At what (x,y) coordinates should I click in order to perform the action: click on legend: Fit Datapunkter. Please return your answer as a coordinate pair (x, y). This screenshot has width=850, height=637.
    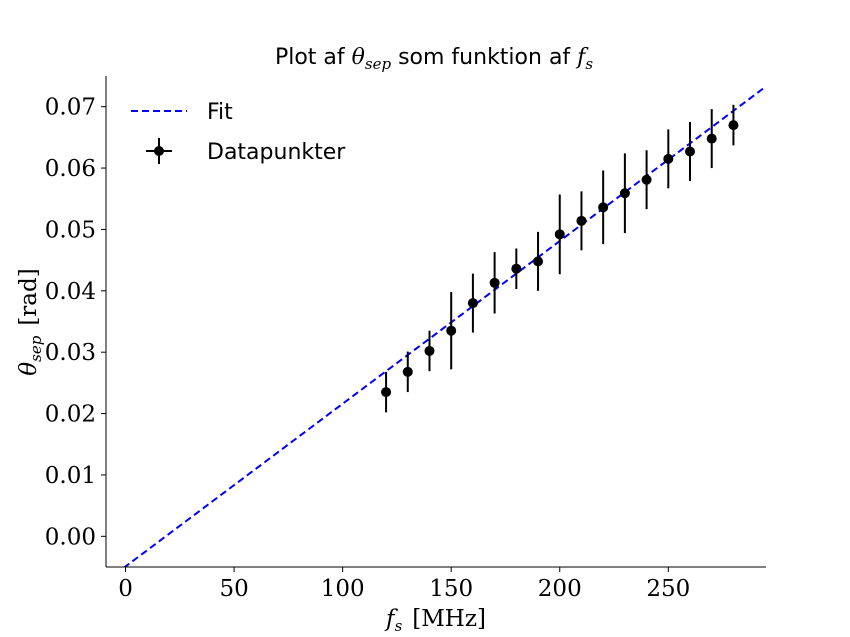
    Looking at the image, I should click on (238, 132).